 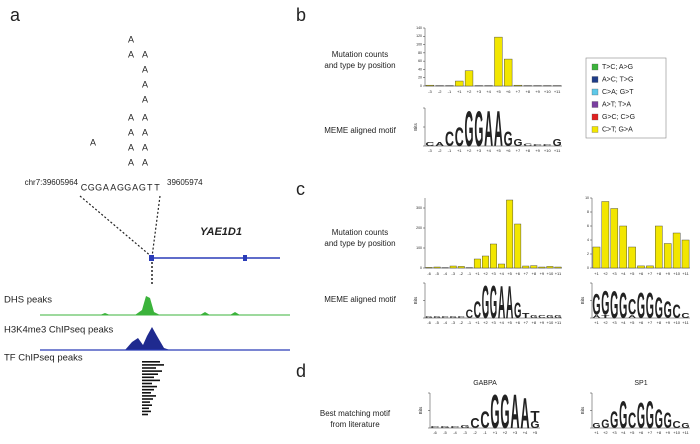 What do you see at coordinates (461, 322) in the screenshot?
I see `x-tick-label: -2` at bounding box center [461, 322].